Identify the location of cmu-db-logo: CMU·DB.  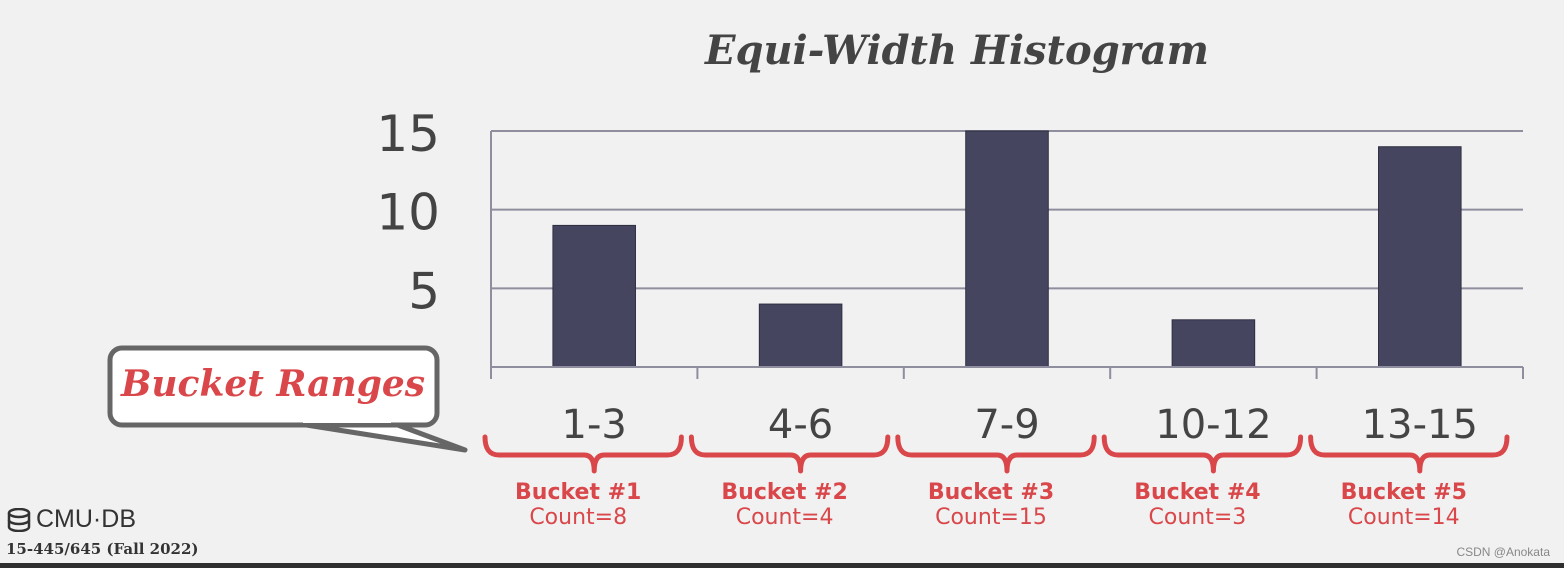
(71, 519).